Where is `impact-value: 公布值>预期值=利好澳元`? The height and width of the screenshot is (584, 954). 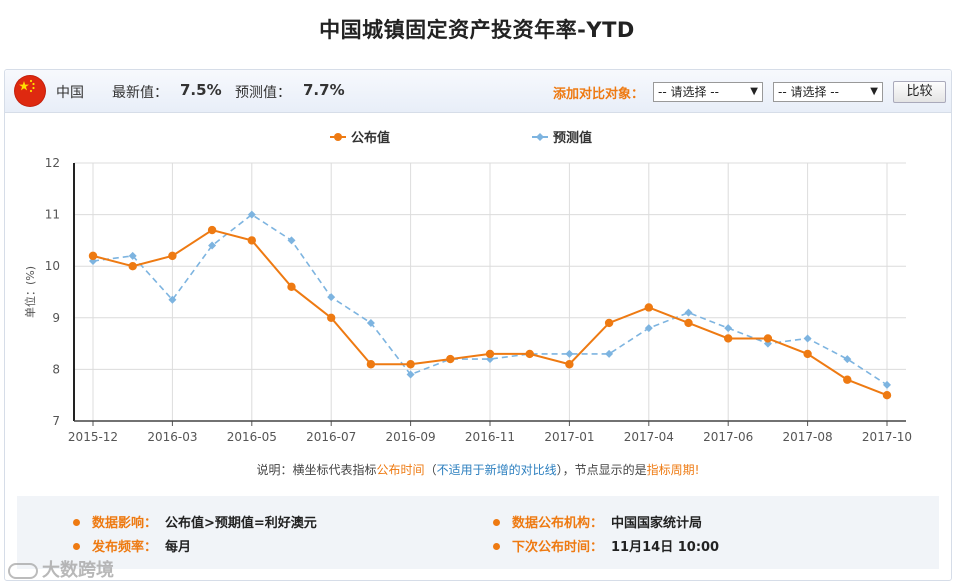
impact-value: 公布值>预期值=利好澳元 is located at coordinates (241, 523).